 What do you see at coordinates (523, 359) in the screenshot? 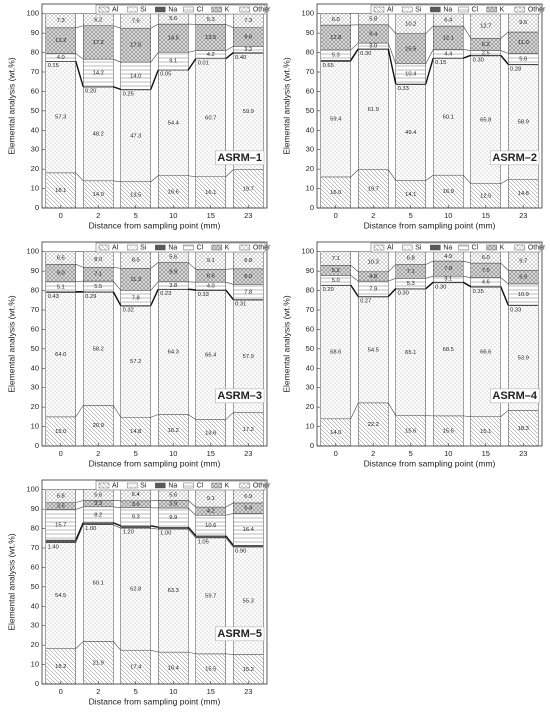
I see `data-label: 53.9` at bounding box center [523, 359].